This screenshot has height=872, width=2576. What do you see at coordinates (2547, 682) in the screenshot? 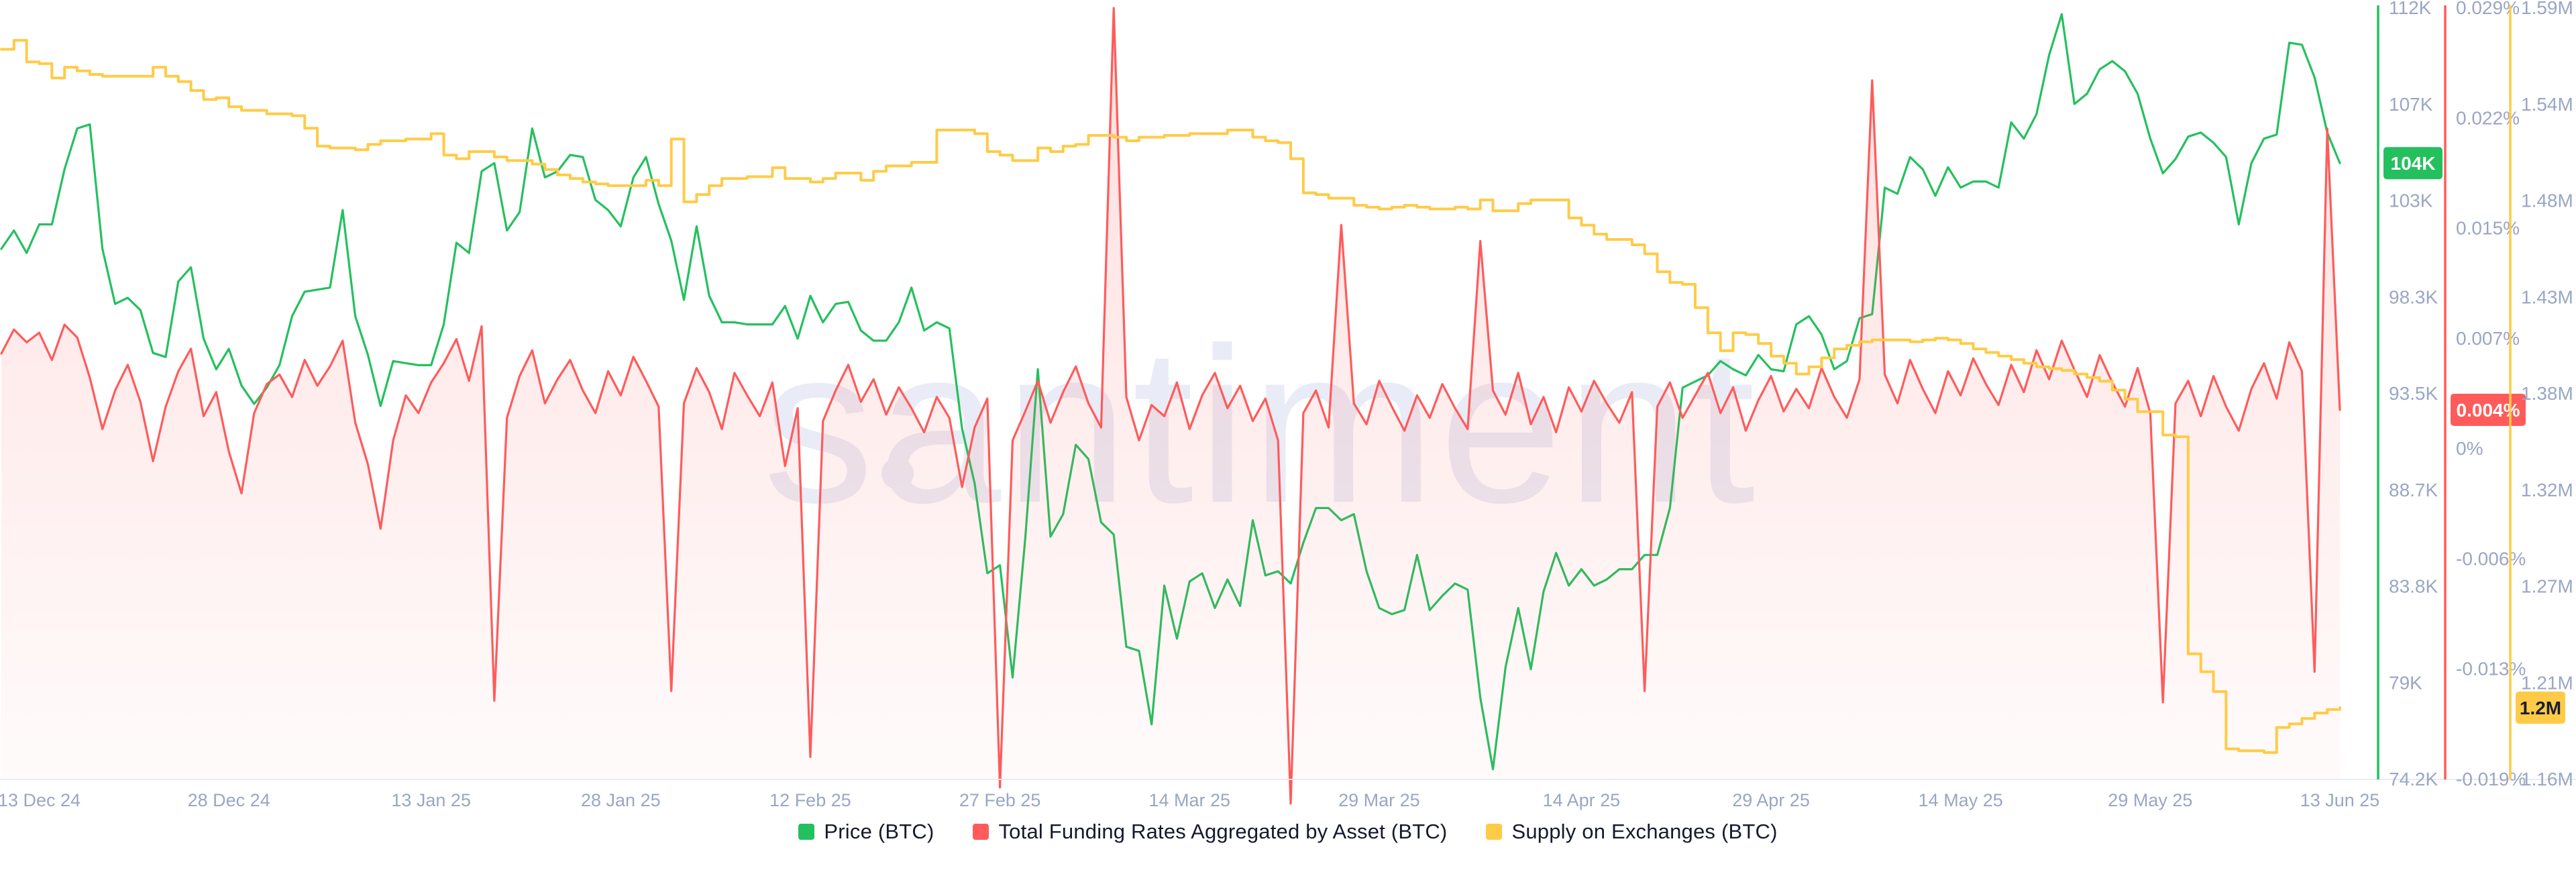
I see `supply-tick-label: 1.21M` at bounding box center [2547, 682].